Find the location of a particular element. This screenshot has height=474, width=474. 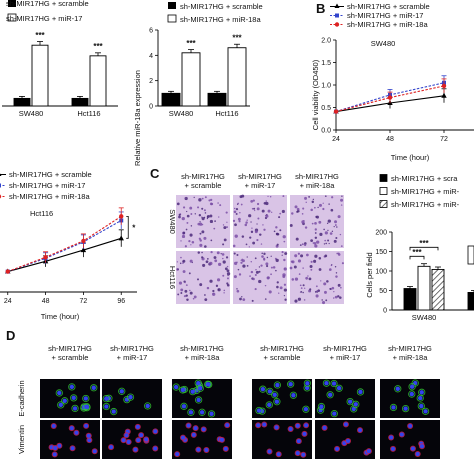

legend-label: sh-MIR17HG + miR-18a is located at coordinates (49, 196).